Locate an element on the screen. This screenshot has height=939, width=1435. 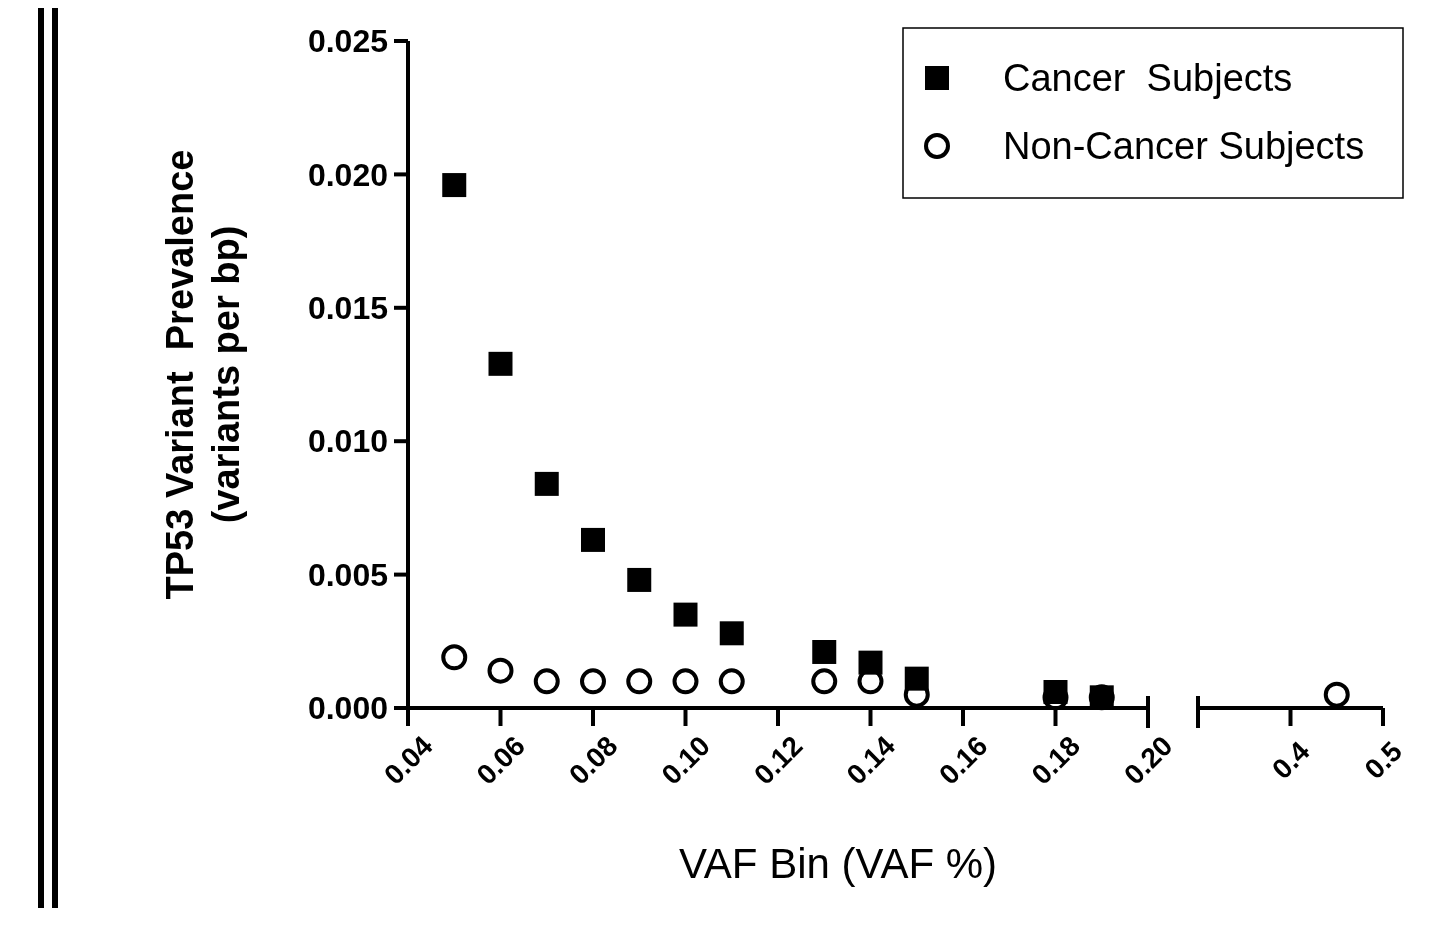
x-tick-label: 0.12 is located at coordinates (778, 760).